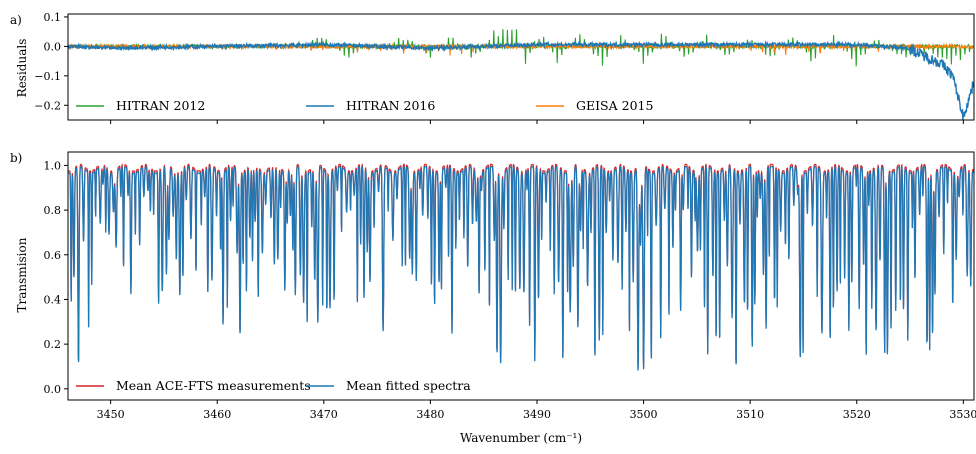  I want to click on panel-b-xtick-label: 3470, so click(324, 414).